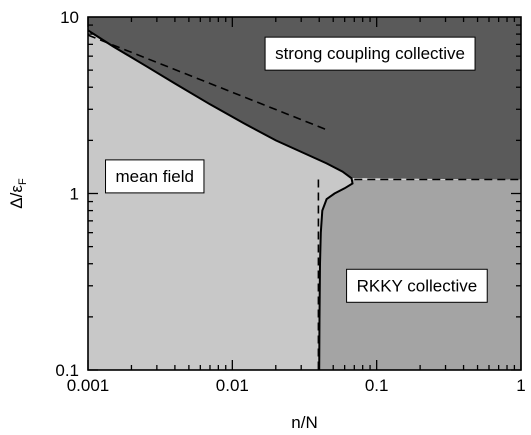  I want to click on x-tick-label: 0.001, so click(88, 385).